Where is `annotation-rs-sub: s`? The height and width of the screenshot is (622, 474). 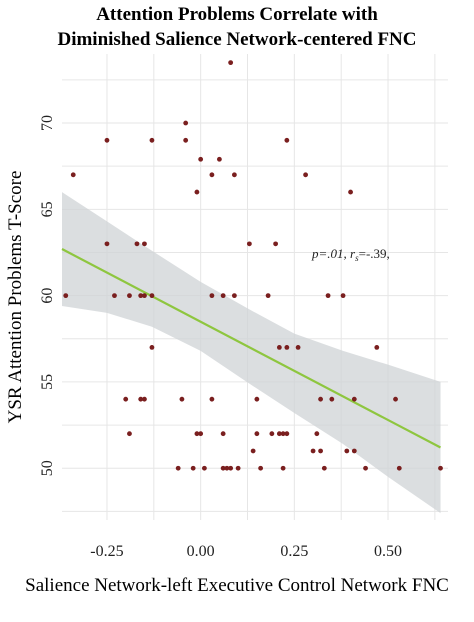 annotation-rs-sub: s is located at coordinates (357, 258).